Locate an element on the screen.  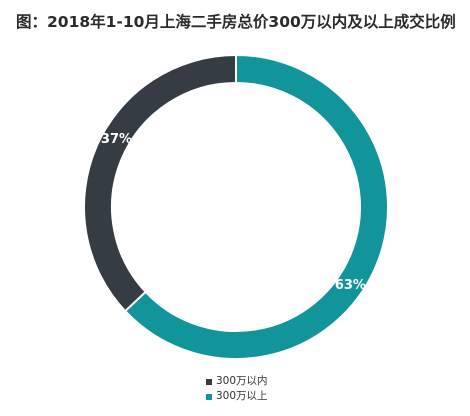
donut-label-under-300: 37% is located at coordinates (116, 139).